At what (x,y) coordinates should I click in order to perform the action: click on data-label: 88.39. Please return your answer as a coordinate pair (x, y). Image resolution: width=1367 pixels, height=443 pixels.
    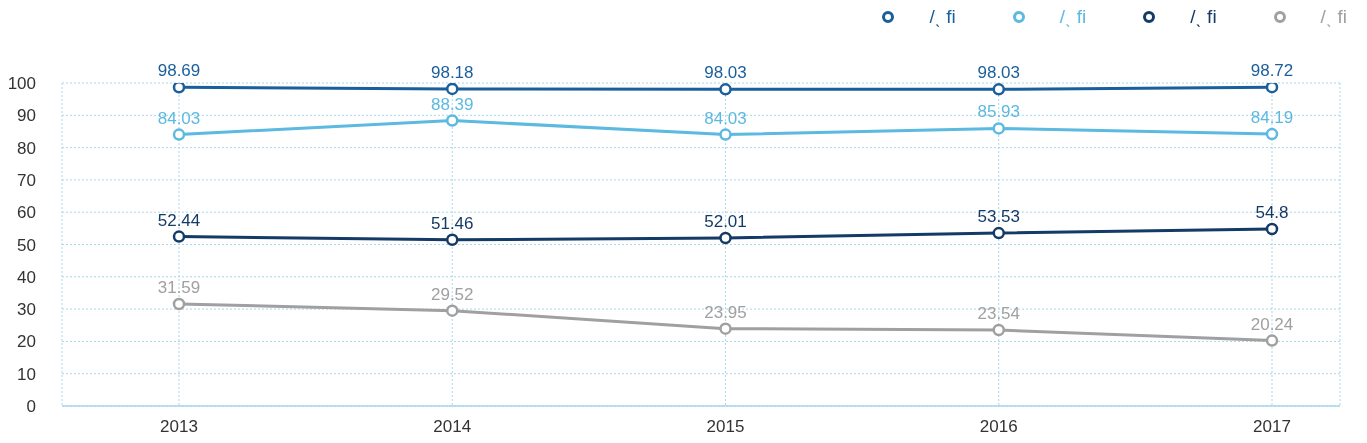
    Looking at the image, I should click on (452, 104).